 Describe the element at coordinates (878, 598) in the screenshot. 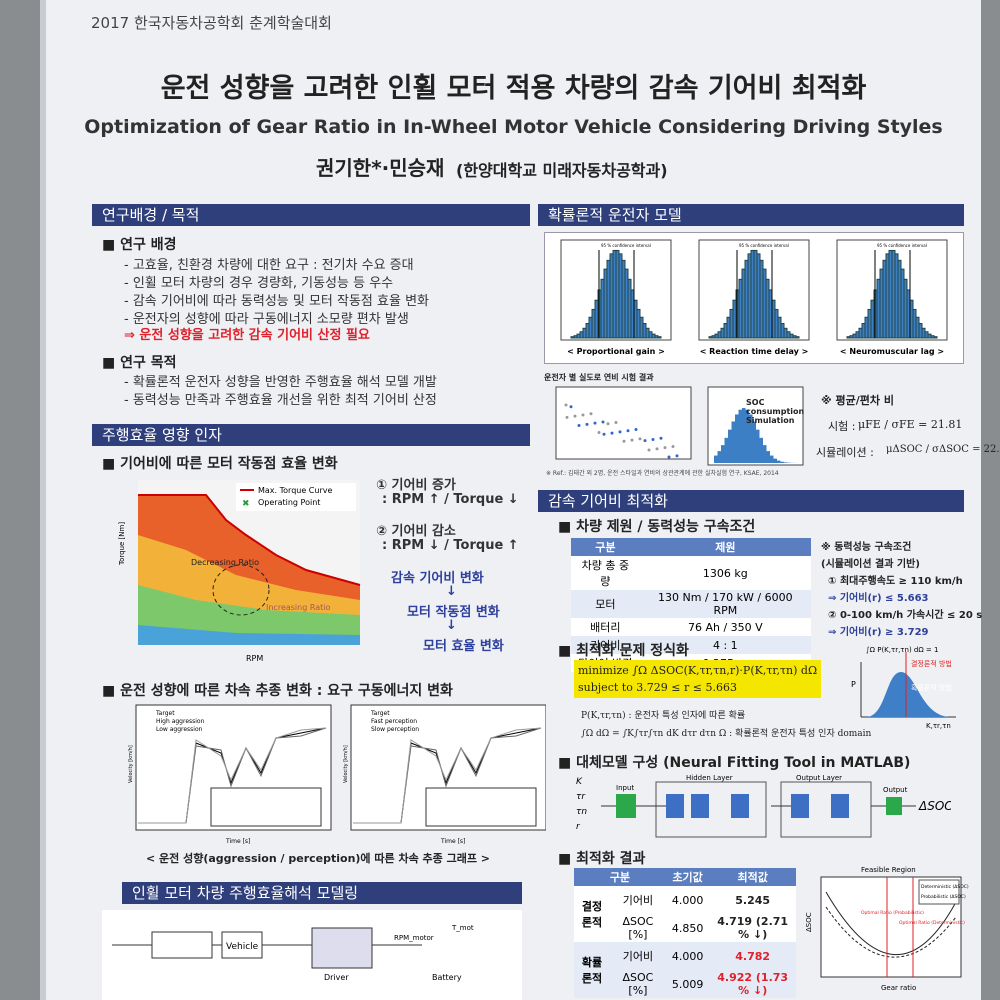

I see `constraint: ⇒ 기어비(r) ≤ 5.663` at that location.